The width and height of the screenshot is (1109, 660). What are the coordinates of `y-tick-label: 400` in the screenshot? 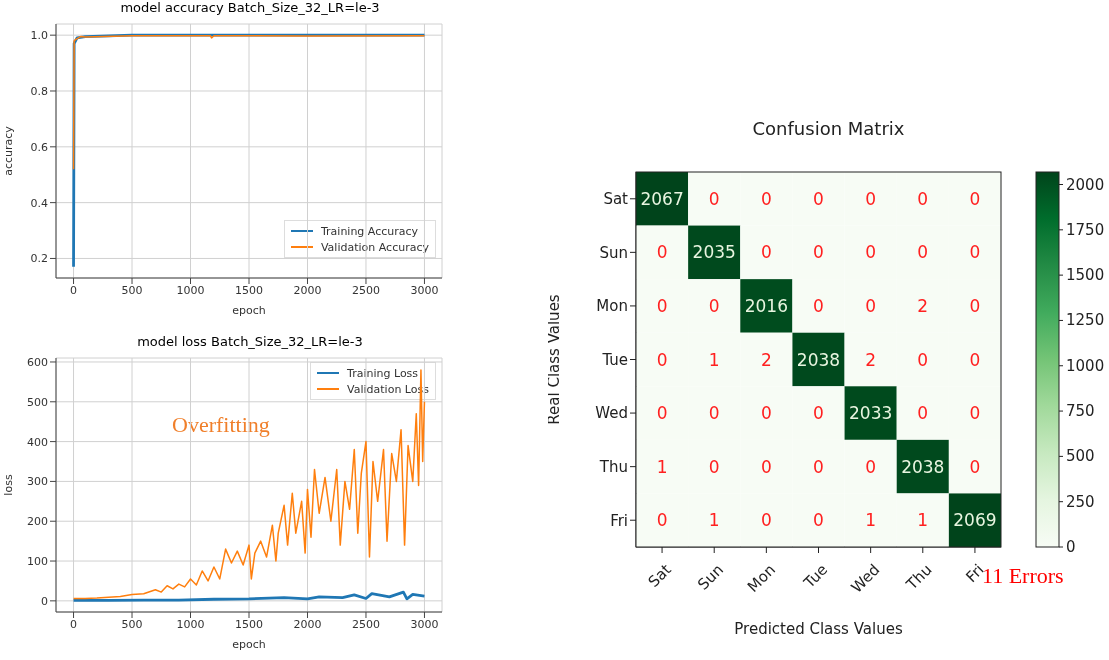 It's located at (37, 442).